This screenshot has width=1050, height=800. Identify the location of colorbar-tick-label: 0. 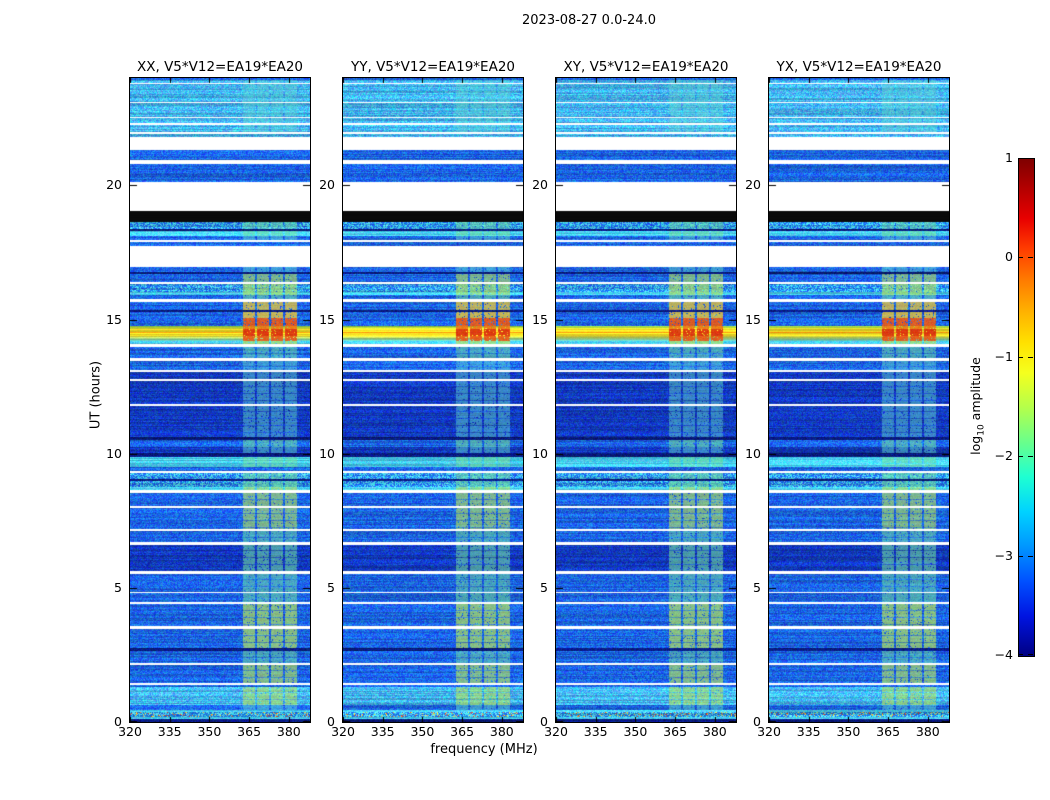
(1009, 257).